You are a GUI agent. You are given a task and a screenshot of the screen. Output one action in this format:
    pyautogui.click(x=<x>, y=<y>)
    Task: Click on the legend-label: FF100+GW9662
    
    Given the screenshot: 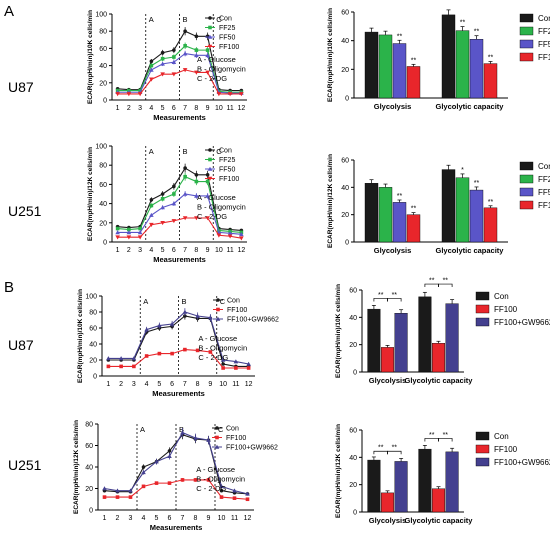 What is the action you would take?
    pyautogui.click(x=522, y=322)
    